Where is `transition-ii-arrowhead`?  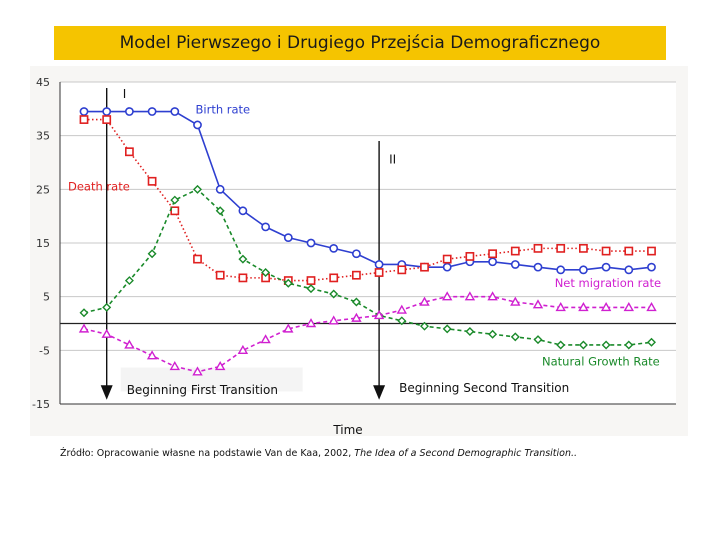 transition-ii-arrowhead is located at coordinates (379, 392).